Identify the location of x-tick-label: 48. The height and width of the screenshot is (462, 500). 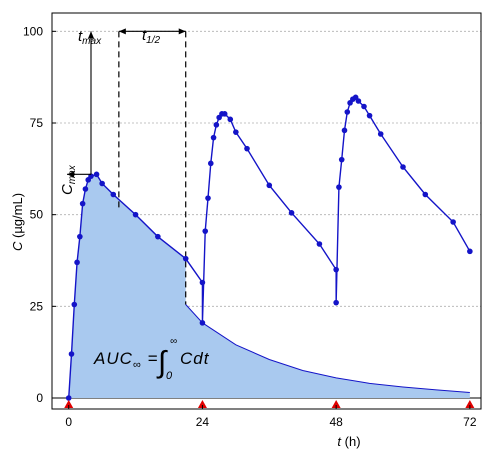
(336, 422).